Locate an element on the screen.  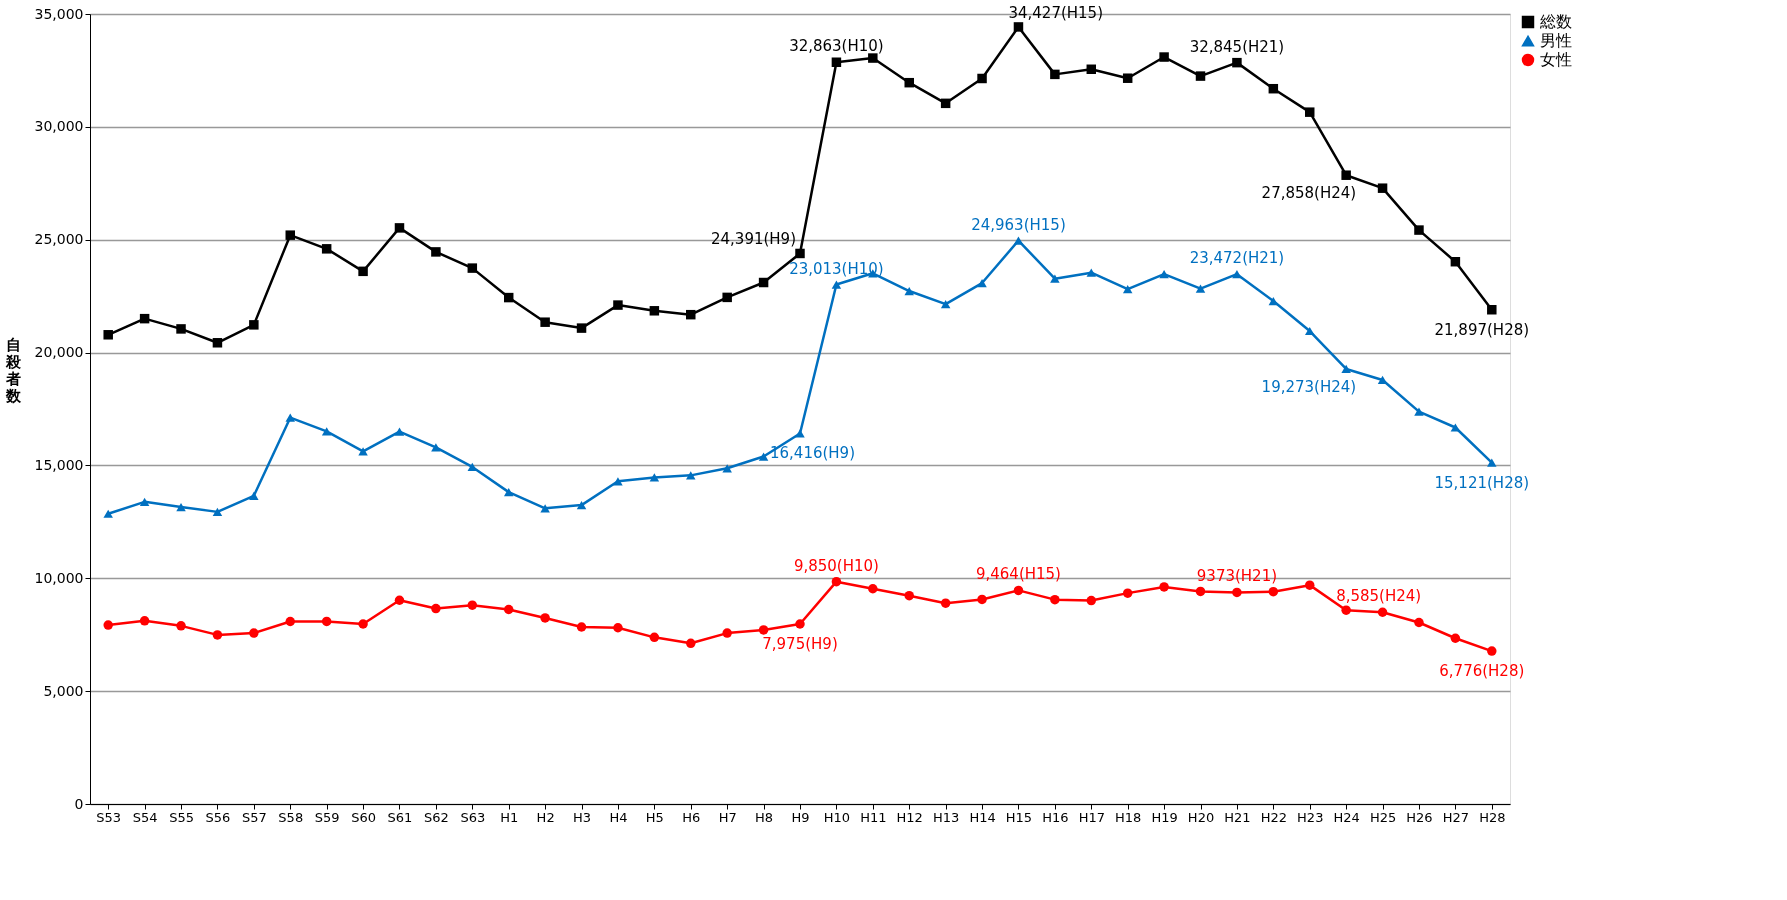
x-tick-label: H1 is located at coordinates (509, 817).